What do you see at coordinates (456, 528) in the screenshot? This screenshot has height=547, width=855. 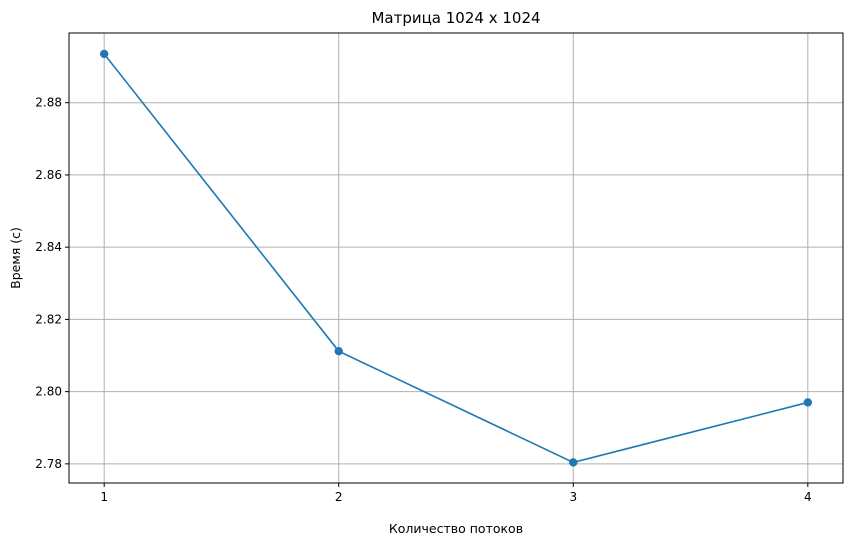 I see `x-axis-label: Количество потоков` at bounding box center [456, 528].